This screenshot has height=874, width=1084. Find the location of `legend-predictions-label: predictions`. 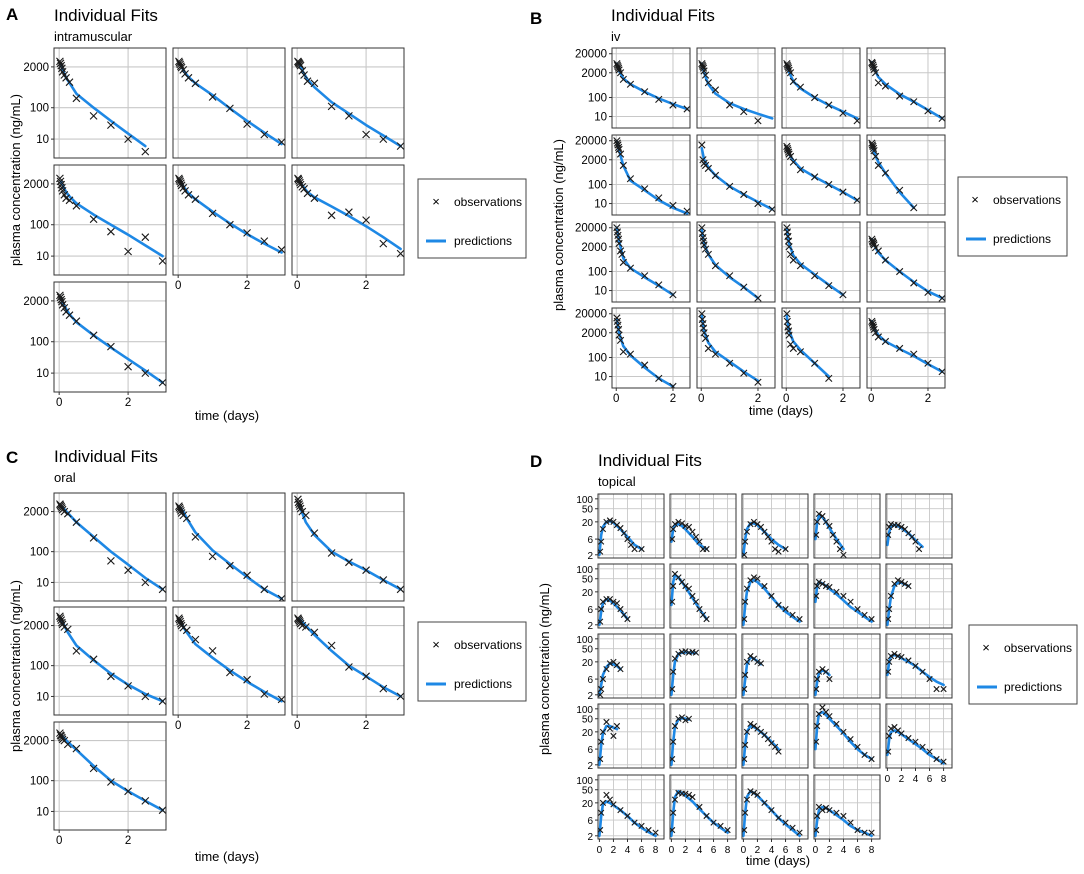

legend-predictions-label: predictions is located at coordinates (483, 241).